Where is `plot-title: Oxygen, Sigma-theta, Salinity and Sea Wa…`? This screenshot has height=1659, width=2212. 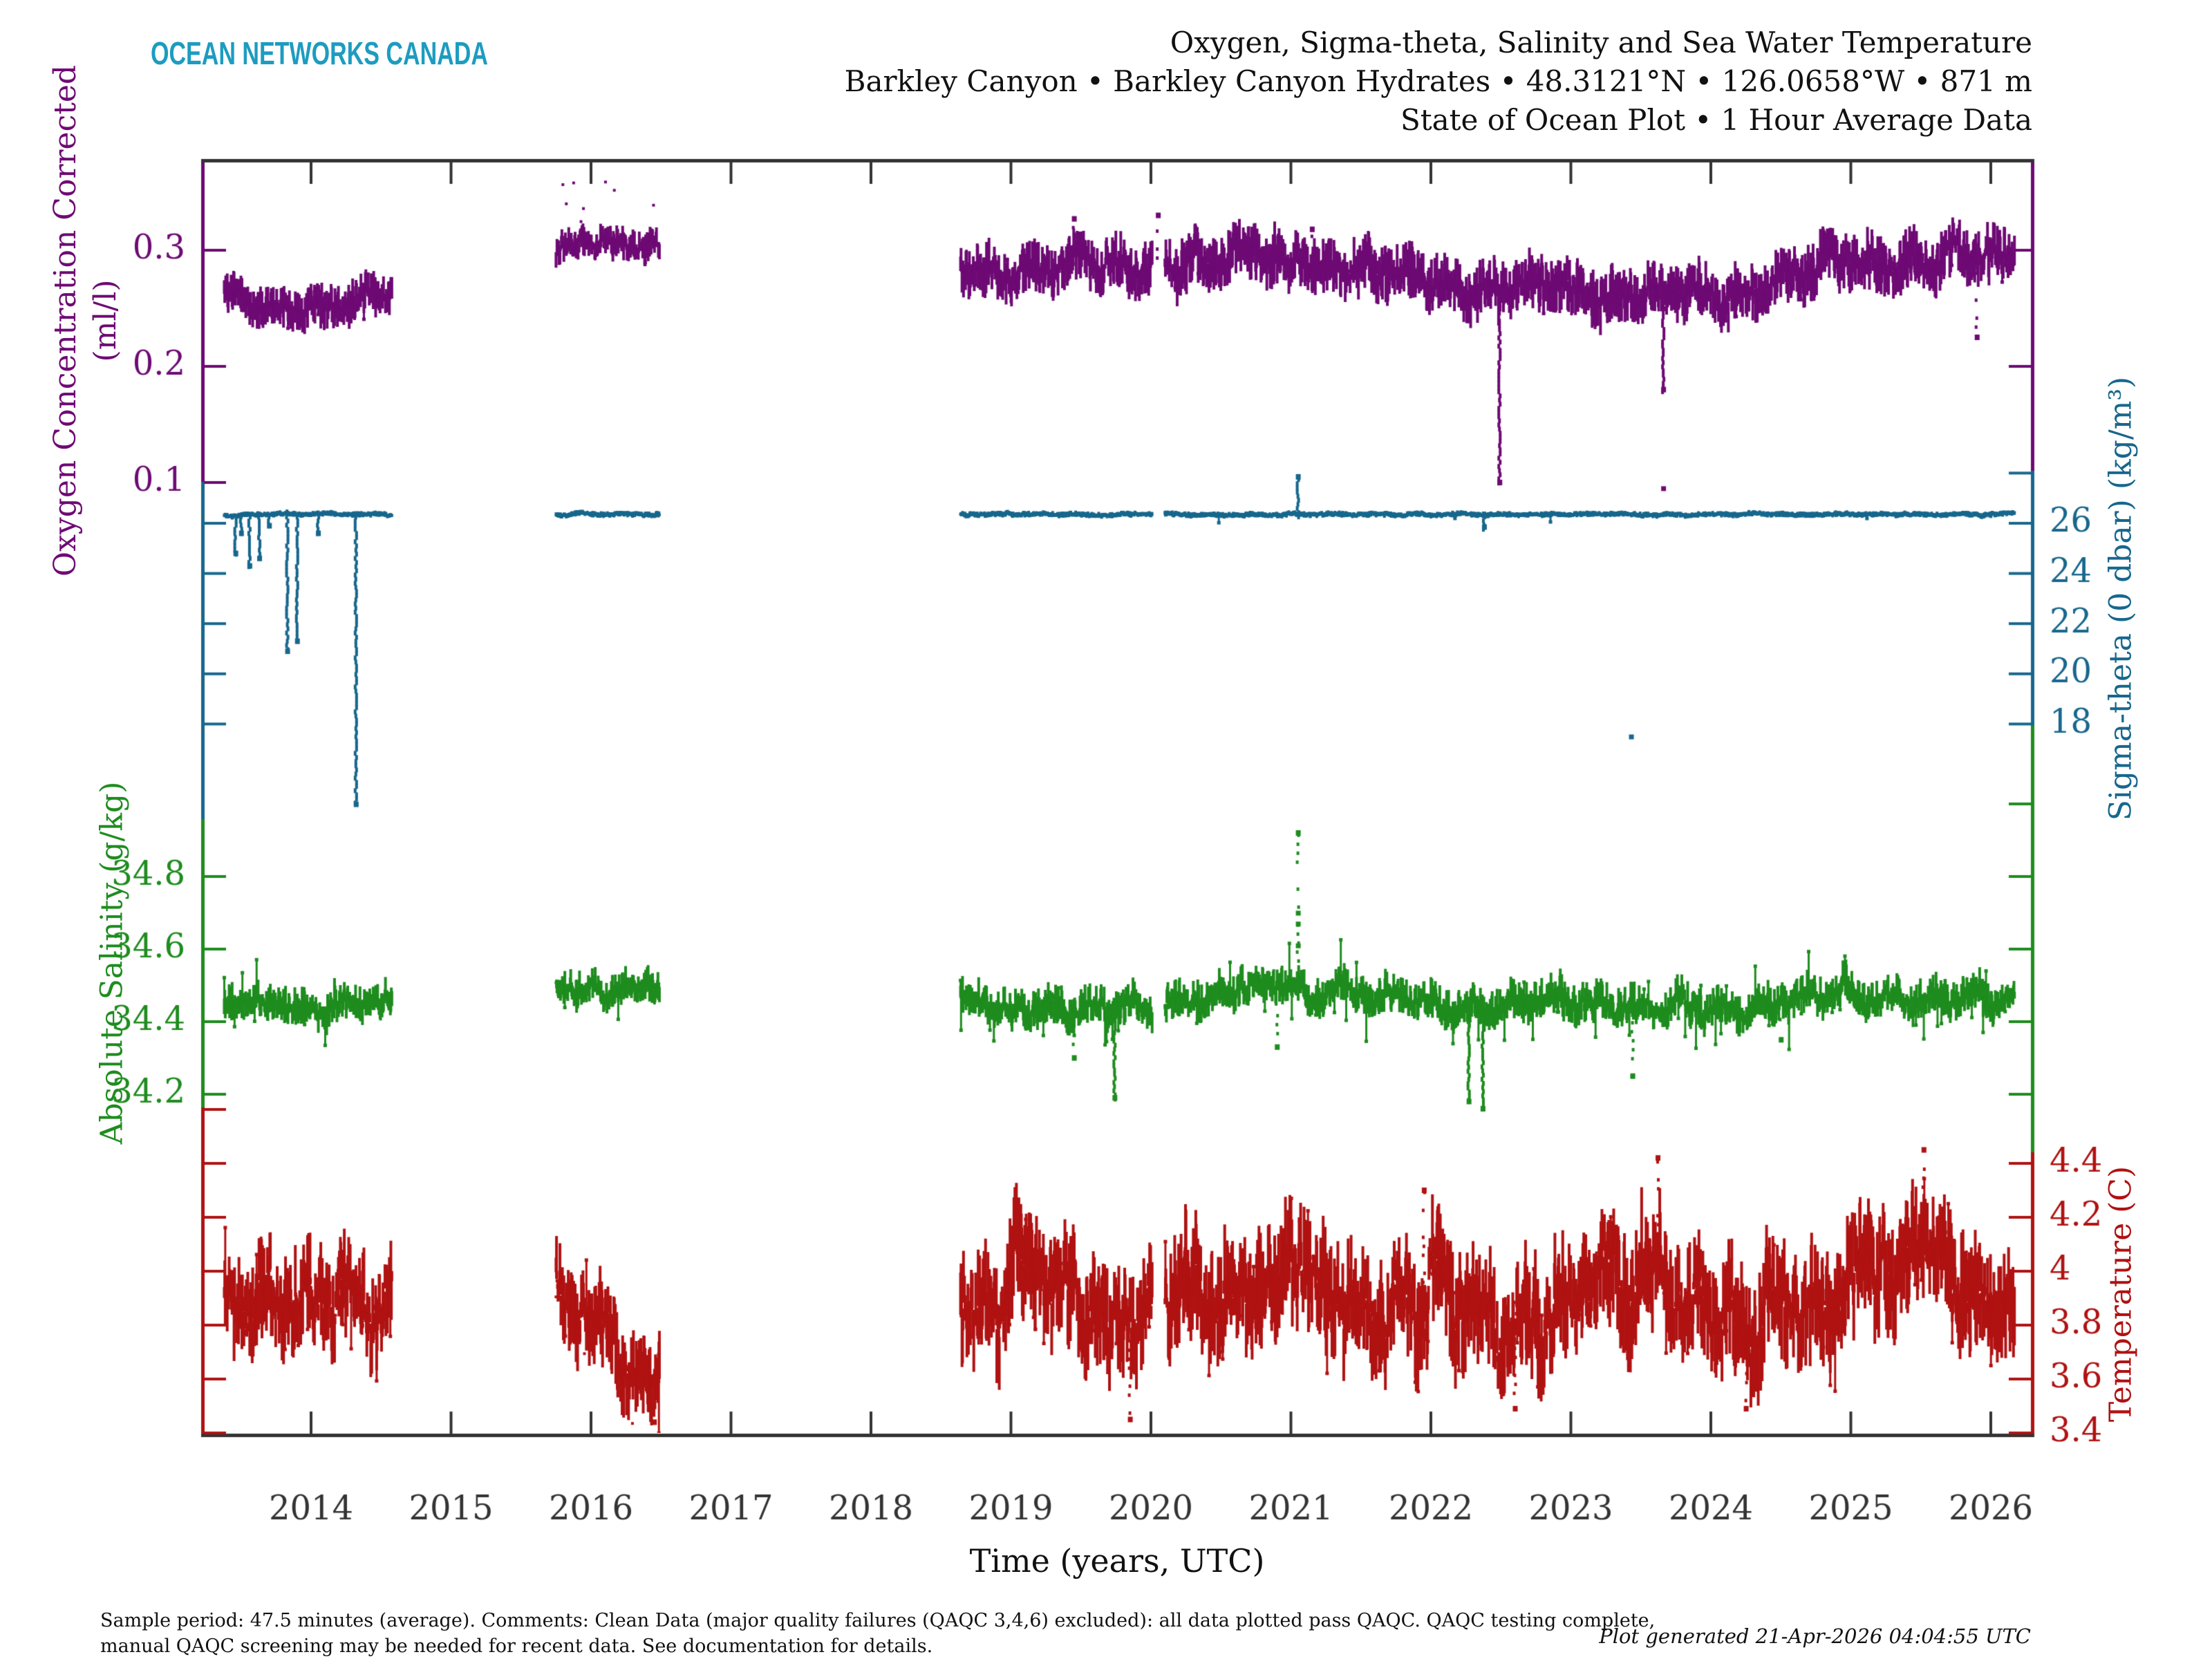 plot-title: Oxygen, Sigma-theta, Salinity and Sea Wa… is located at coordinates (1438, 82).